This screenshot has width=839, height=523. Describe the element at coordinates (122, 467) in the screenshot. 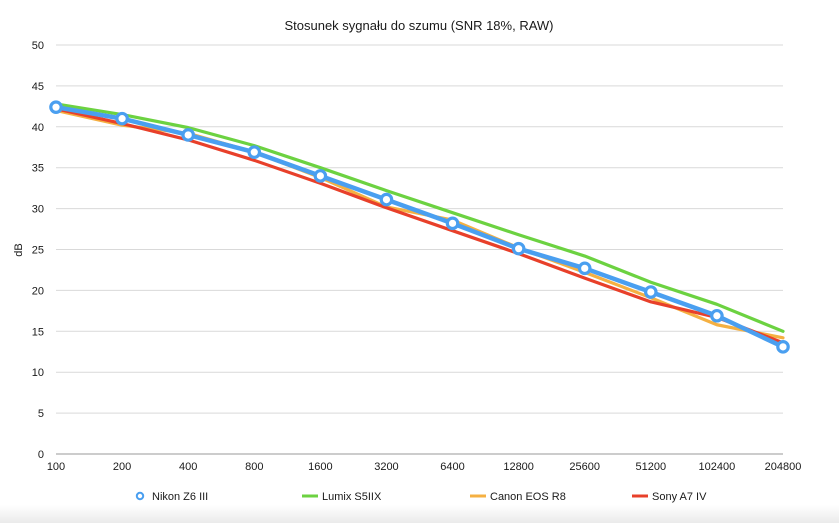

I see `x-tick-label: 200` at that location.